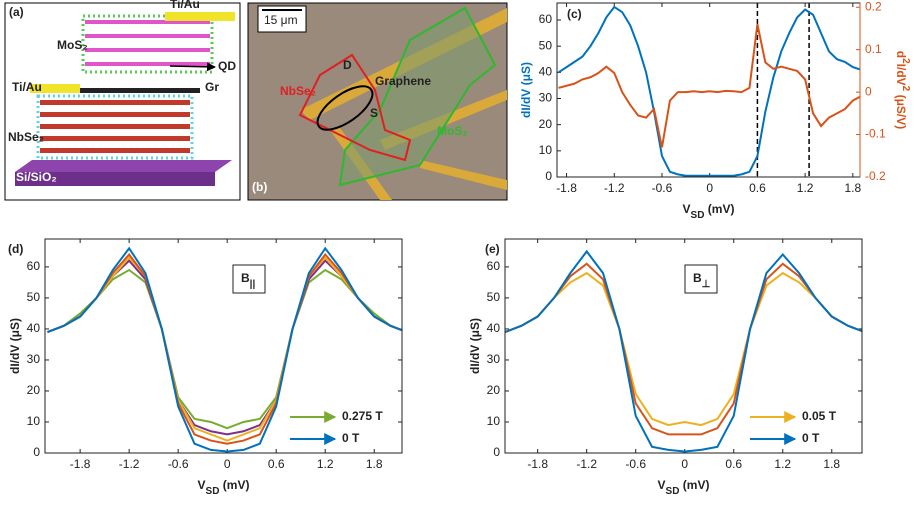 The width and height of the screenshot is (914, 506). What do you see at coordinates (347, 65) in the screenshot?
I see `label: D` at bounding box center [347, 65].